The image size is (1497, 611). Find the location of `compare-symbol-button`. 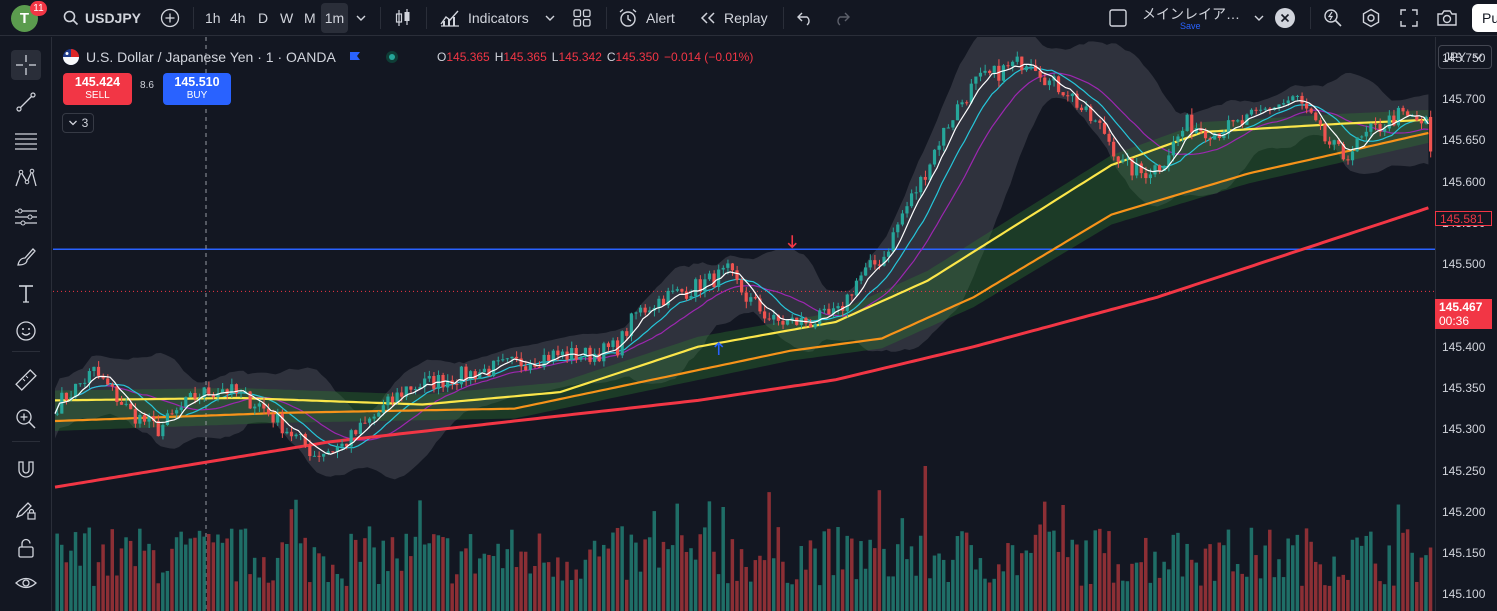

compare-symbol-button is located at coordinates (170, 18).